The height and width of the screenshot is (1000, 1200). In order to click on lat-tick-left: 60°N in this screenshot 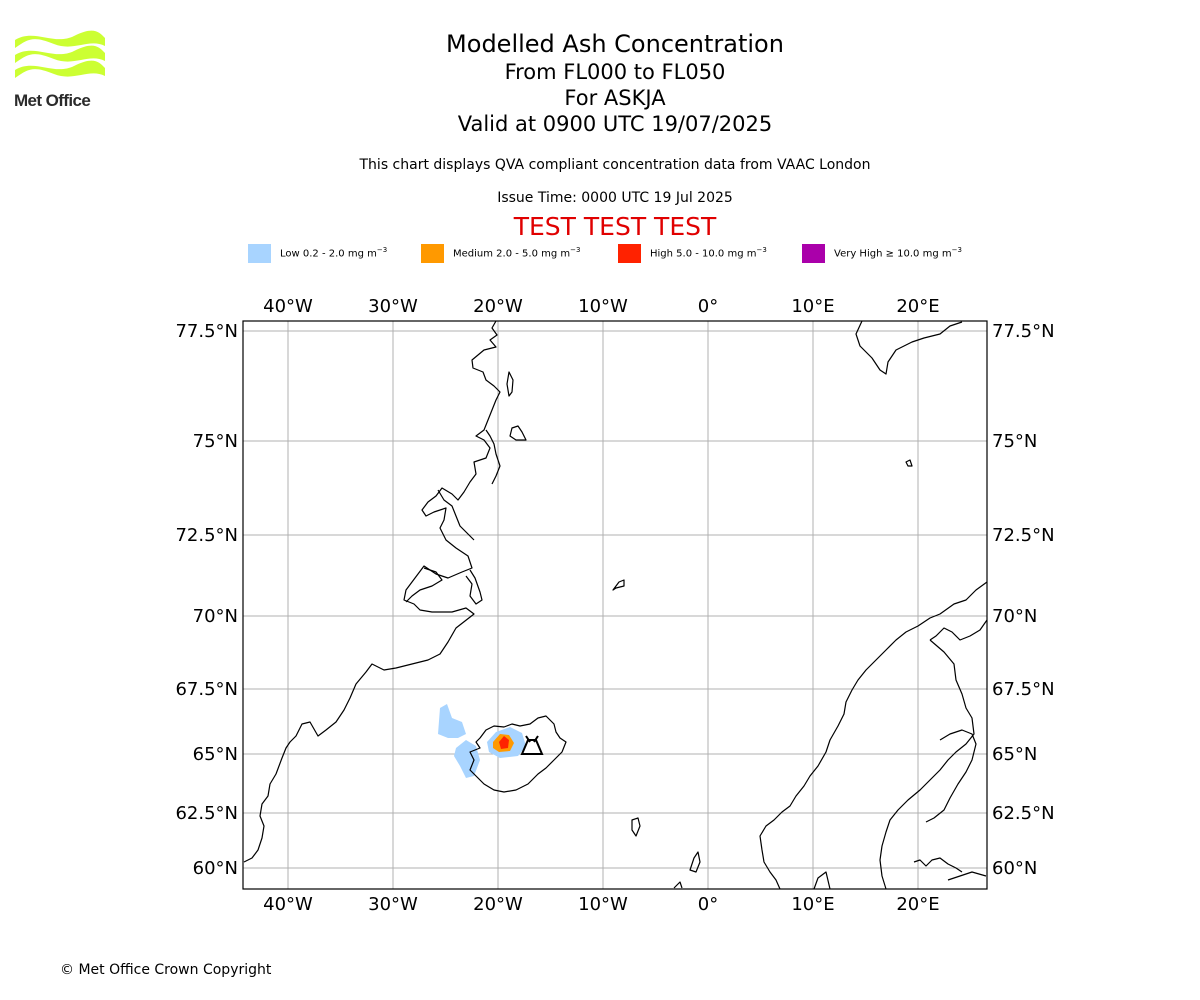, I will do `click(215, 868)`.